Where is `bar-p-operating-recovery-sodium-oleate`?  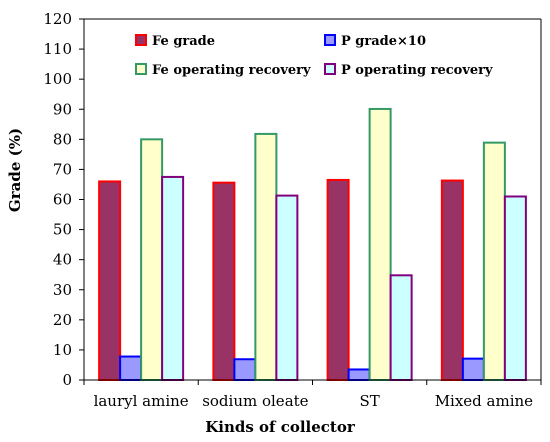
bar-p-operating-recovery-sodium-oleate is located at coordinates (287, 287).